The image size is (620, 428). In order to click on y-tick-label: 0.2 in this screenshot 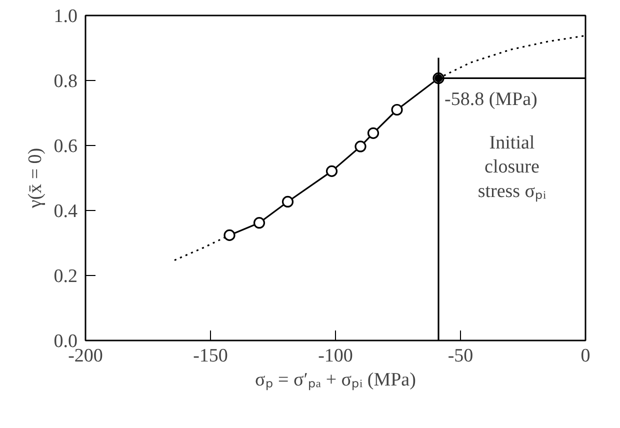, I will do `click(66, 276)`.